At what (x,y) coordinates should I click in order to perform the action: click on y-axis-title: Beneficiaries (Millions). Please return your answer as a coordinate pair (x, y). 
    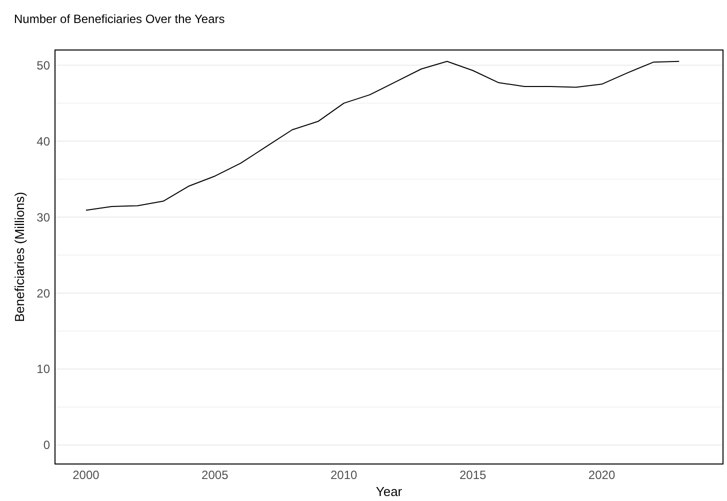
    Looking at the image, I should click on (19, 257).